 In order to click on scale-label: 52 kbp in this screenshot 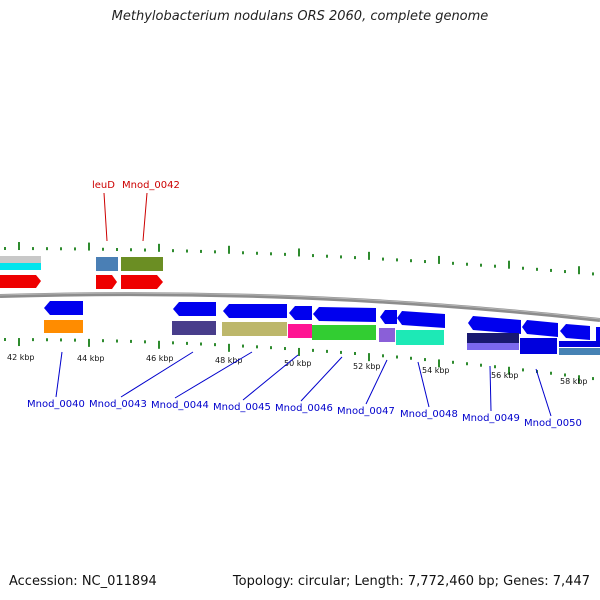, I will do `click(367, 366)`.